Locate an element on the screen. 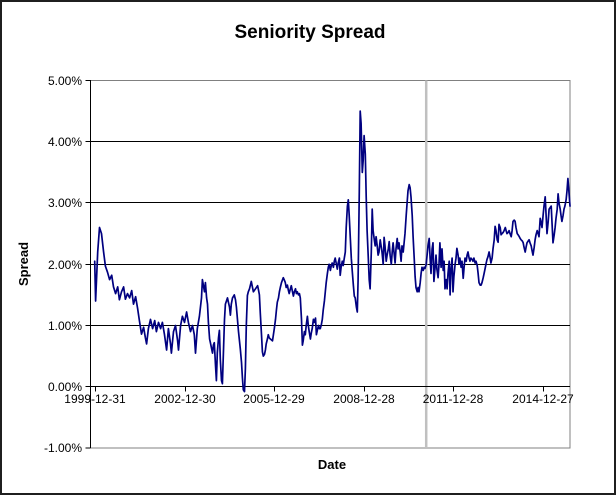 The image size is (616, 498). x-tick-label: 1999-12-31 is located at coordinates (95, 399).